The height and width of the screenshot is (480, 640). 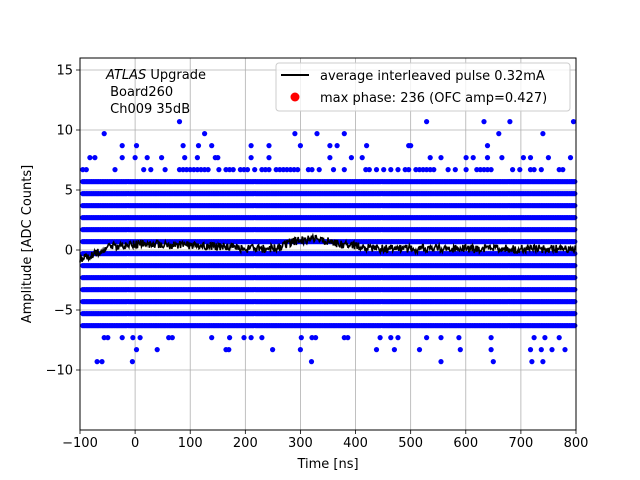 I want to click on x-tick-label: 700, so click(x=520, y=443).